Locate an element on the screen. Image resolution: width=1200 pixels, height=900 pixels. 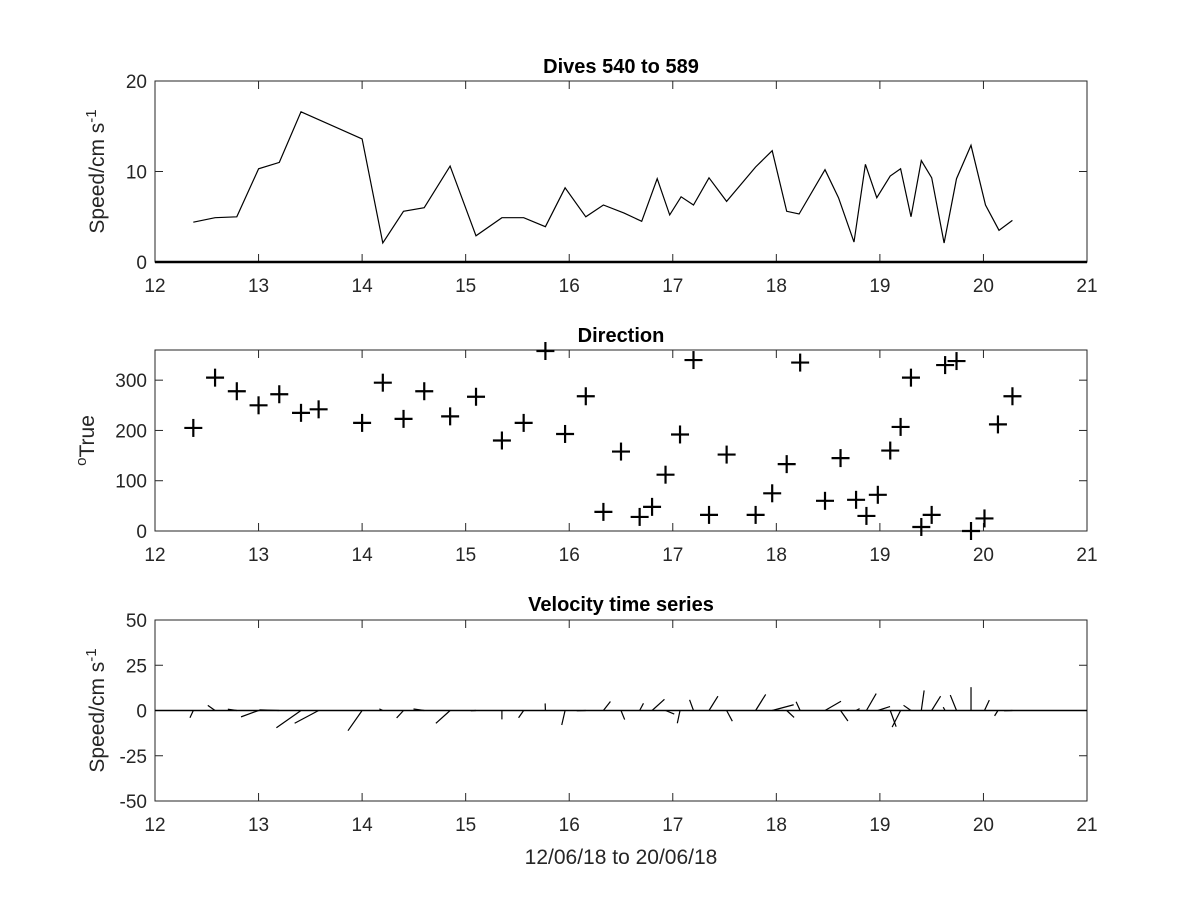
direction-ylabel: oTrue is located at coordinates (86, 440).